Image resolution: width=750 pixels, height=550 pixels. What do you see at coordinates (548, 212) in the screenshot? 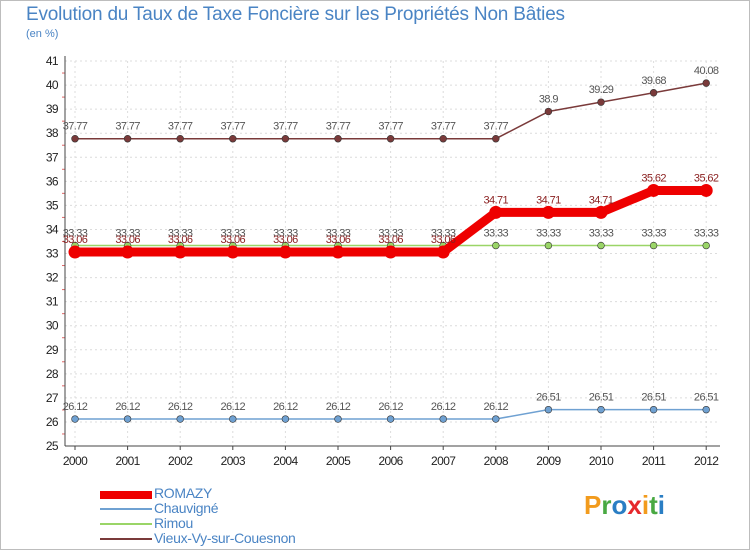
I see `data-point-romazy-2009` at bounding box center [548, 212].